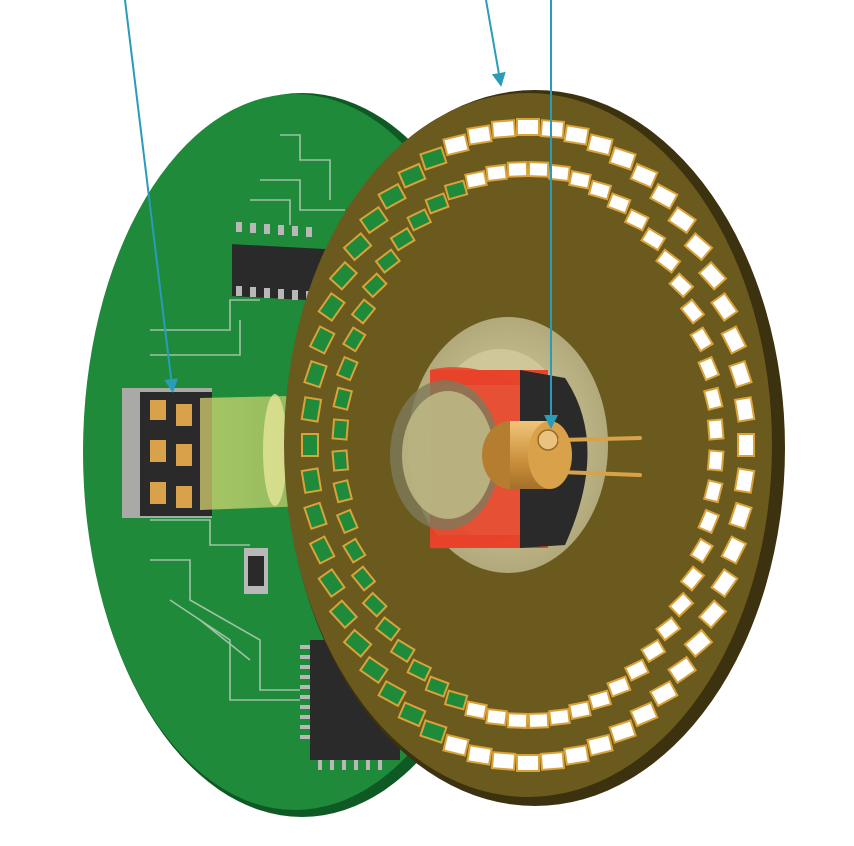 This screenshot has height=846, width=854. I want to click on sensor-callout, so click(151, 196).